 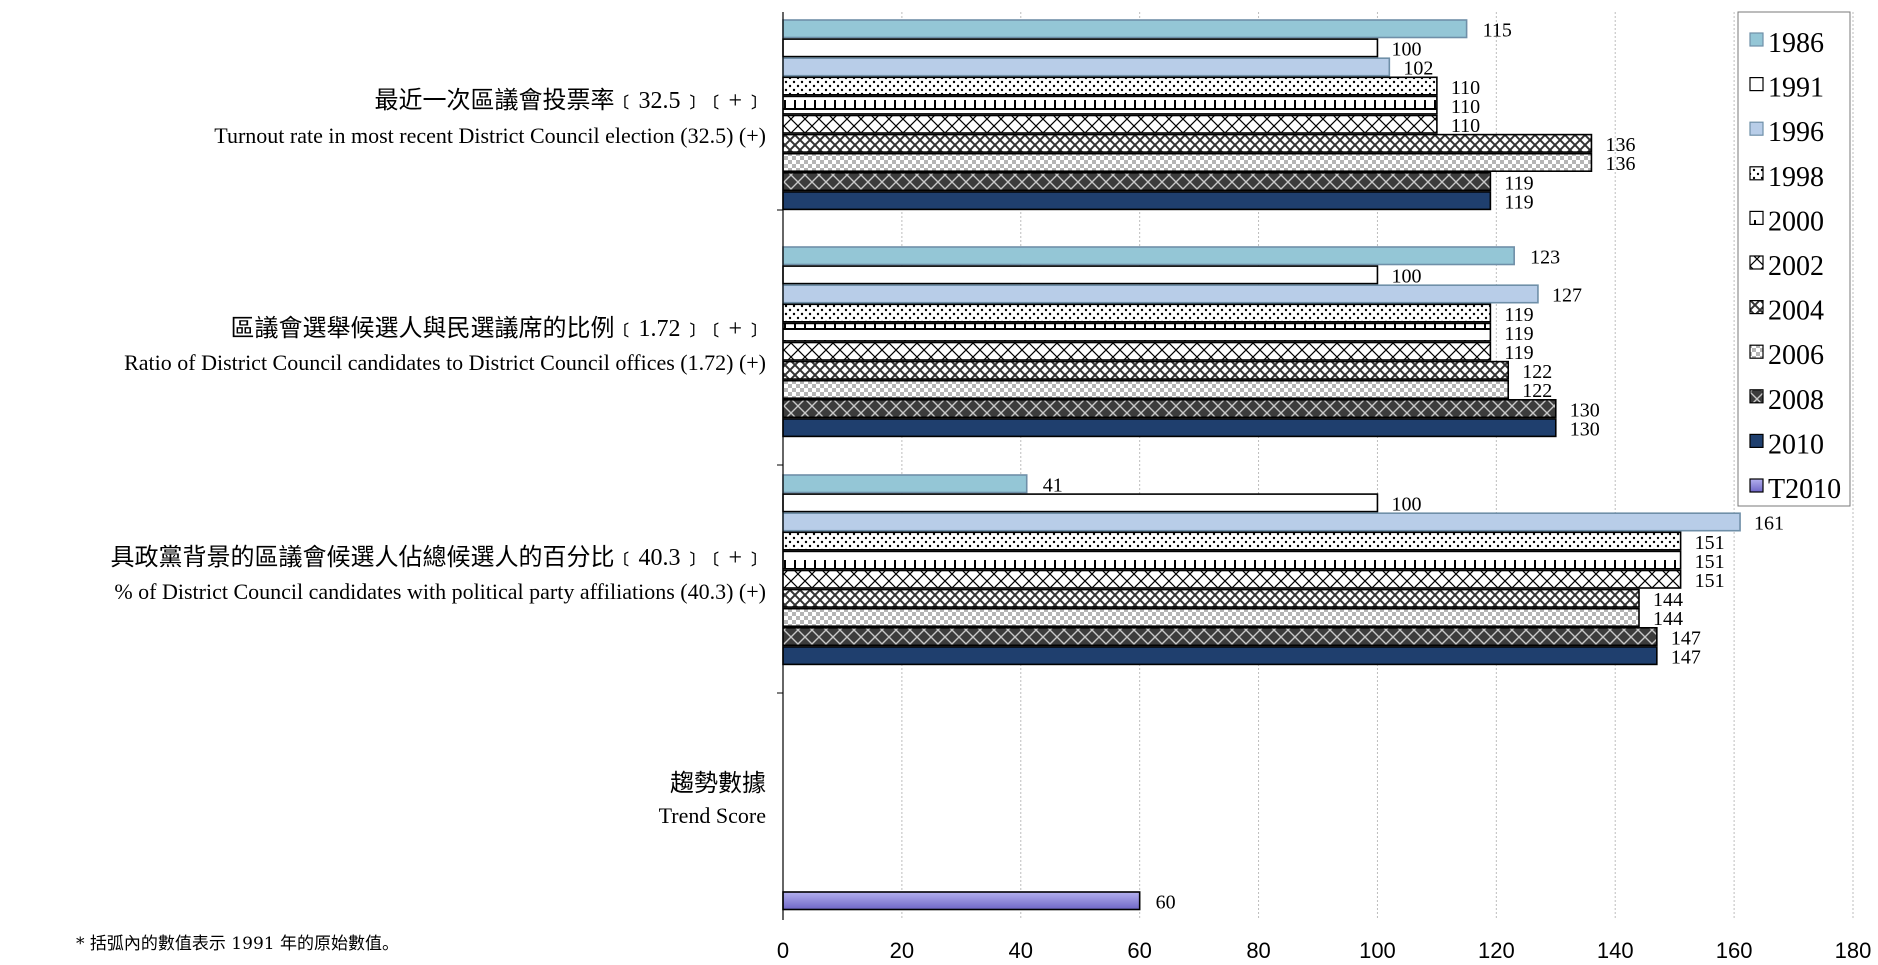 What do you see at coordinates (1567, 296) in the screenshot?
I see `data-label: 127` at bounding box center [1567, 296].